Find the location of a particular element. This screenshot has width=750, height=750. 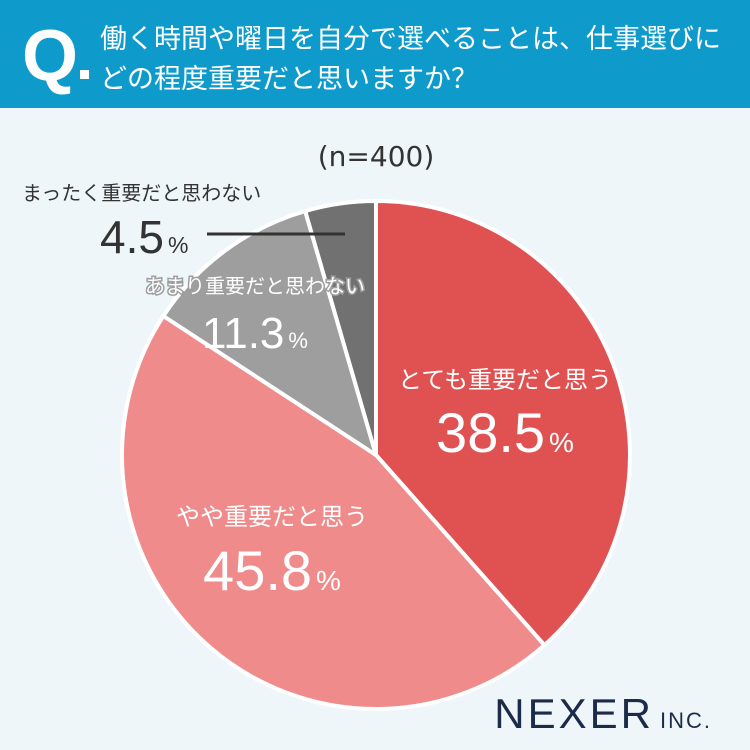

nexer-logo: NEXER INC. is located at coordinates (603, 714).